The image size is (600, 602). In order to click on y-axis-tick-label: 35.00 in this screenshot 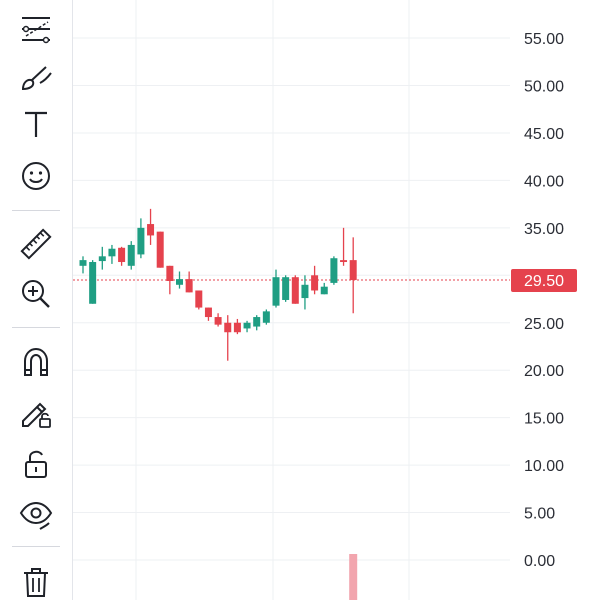, I will do `click(544, 229)`.